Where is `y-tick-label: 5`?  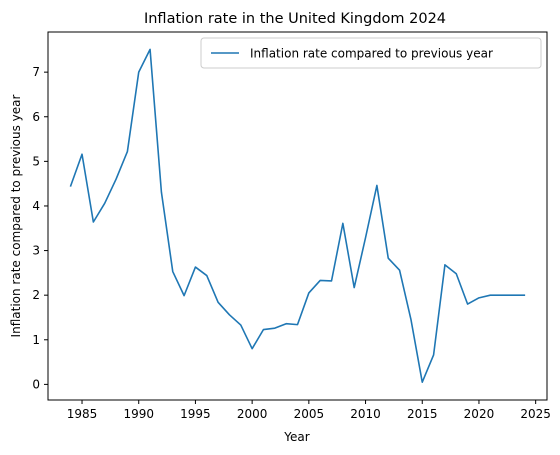 y-tick-label: 5 is located at coordinates (36, 161).